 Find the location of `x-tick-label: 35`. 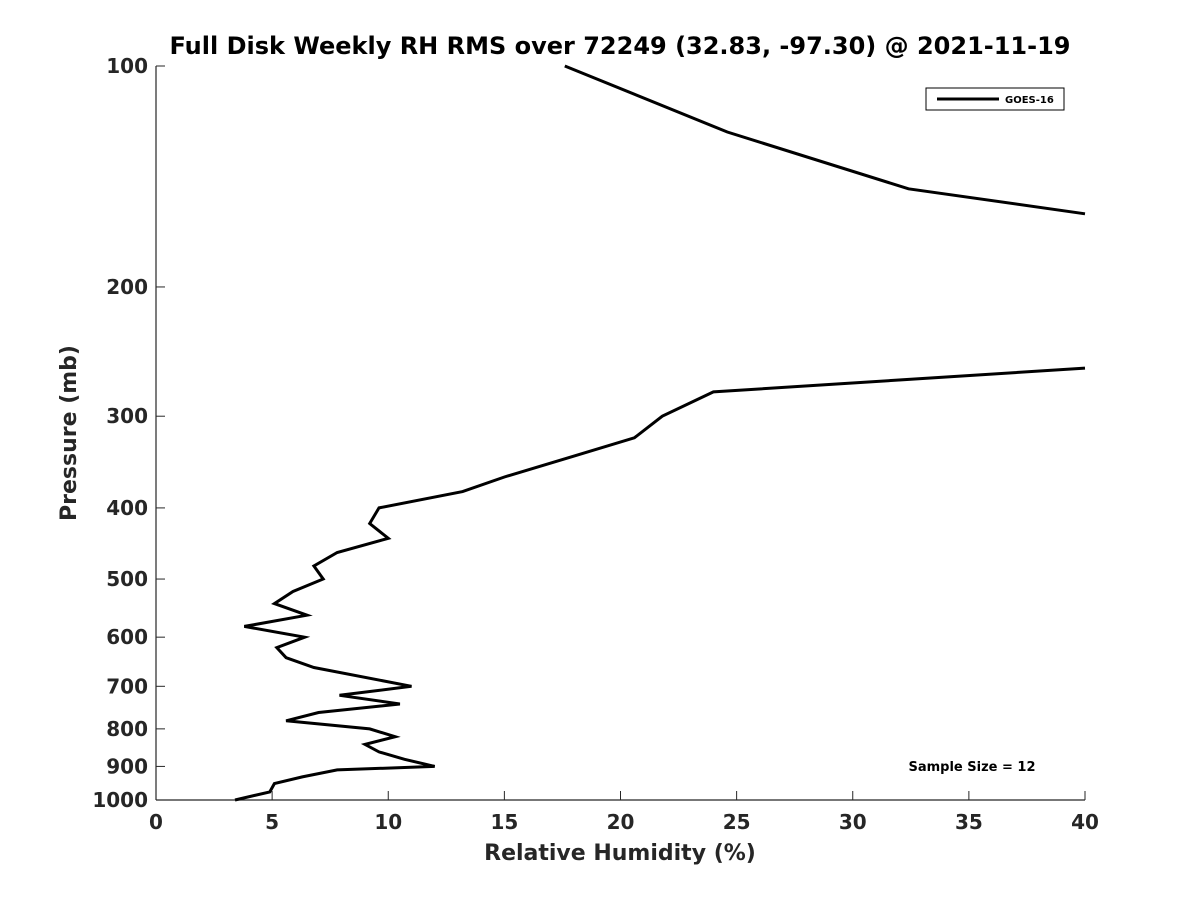

x-tick-label: 35 is located at coordinates (969, 822).